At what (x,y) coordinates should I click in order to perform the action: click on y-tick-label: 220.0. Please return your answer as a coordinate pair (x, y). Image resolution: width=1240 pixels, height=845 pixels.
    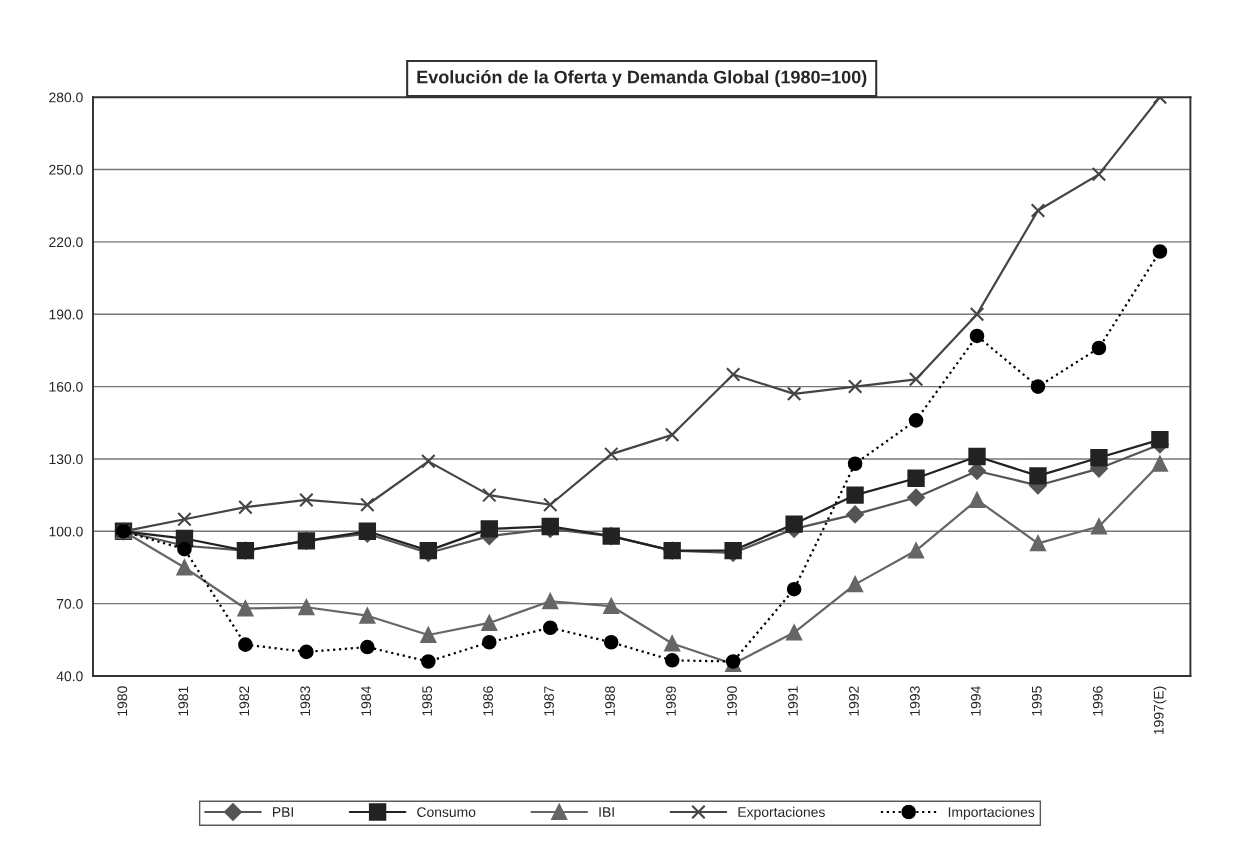
    Looking at the image, I should click on (66, 242).